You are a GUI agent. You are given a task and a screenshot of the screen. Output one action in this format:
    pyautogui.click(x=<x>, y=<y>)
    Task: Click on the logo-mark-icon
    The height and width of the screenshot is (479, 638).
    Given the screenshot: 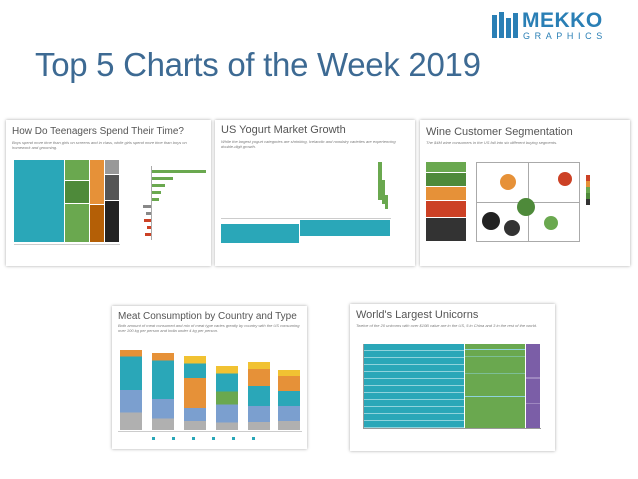 What is the action you would take?
    pyautogui.click(x=505, y=25)
    